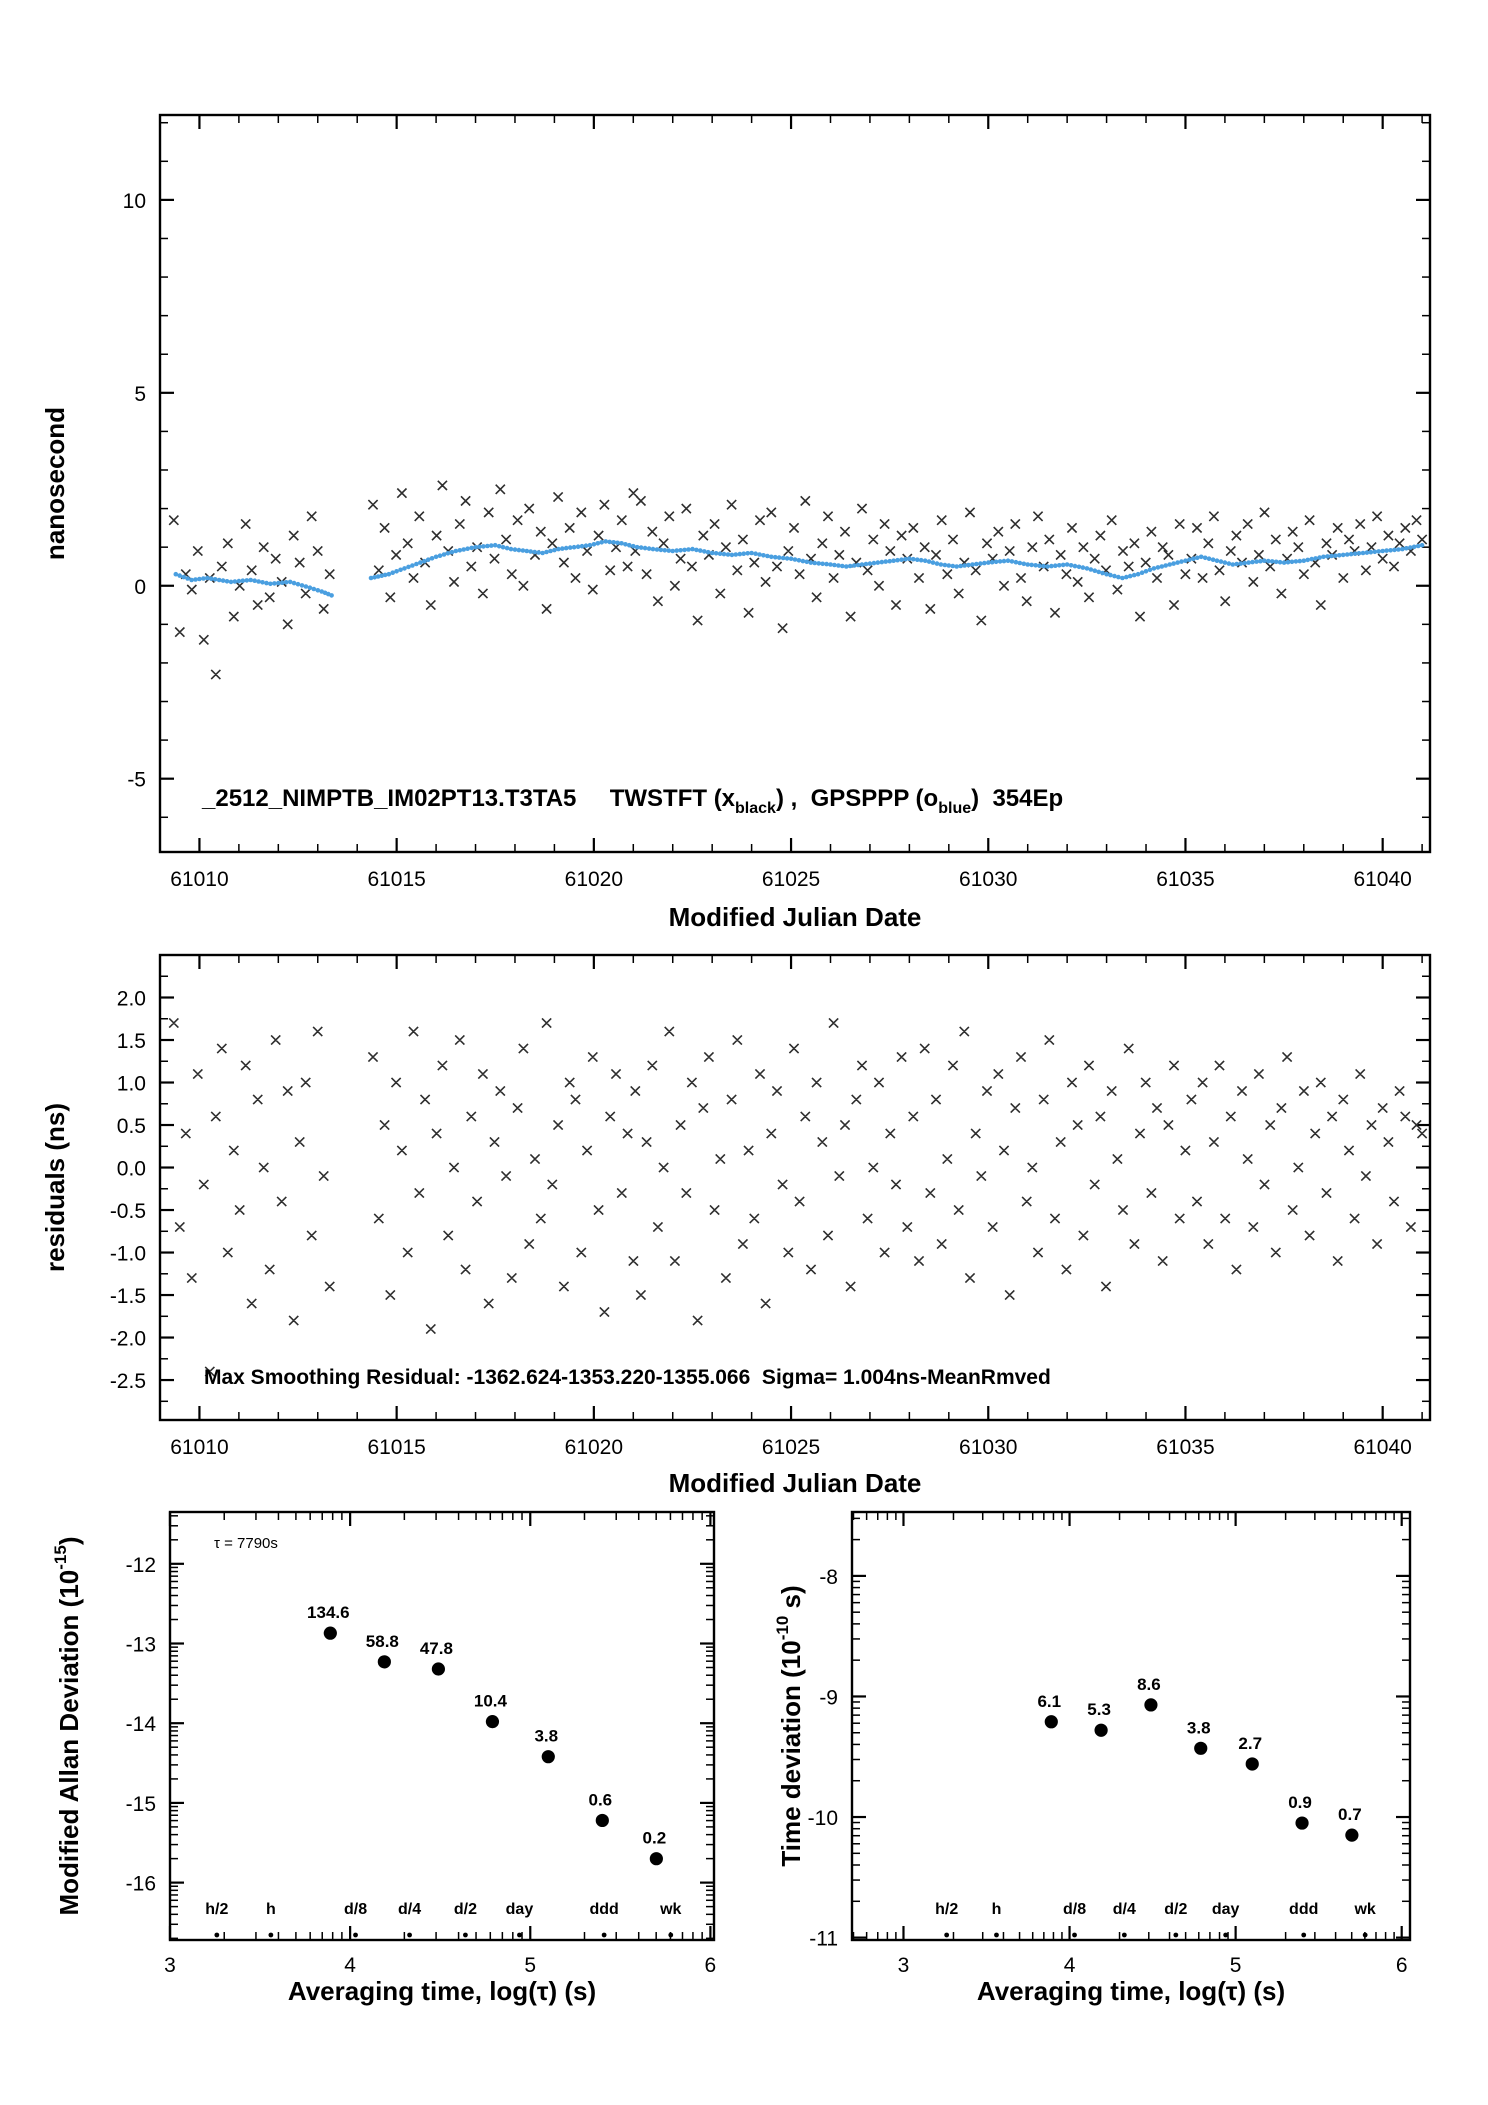 This screenshot has width=1488, height=2105. Describe the element at coordinates (823, 1818) in the screenshot. I see `svg-text: -10` at that location.